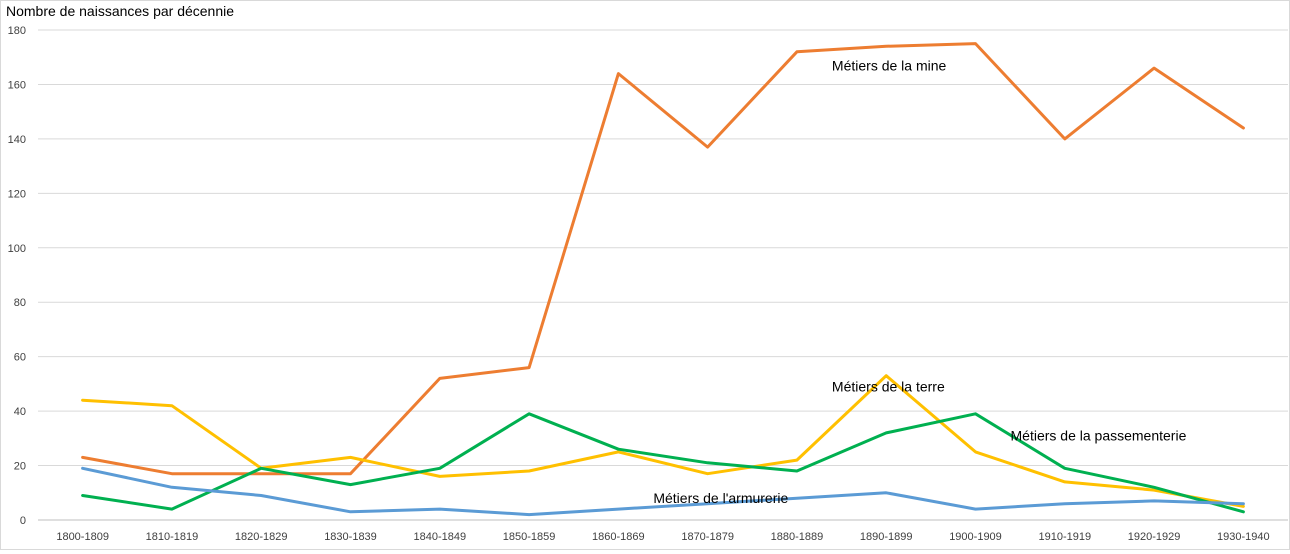 The image size is (1290, 554). Describe the element at coordinates (23, 521) in the screenshot. I see `y-tick-label: 0` at that location.